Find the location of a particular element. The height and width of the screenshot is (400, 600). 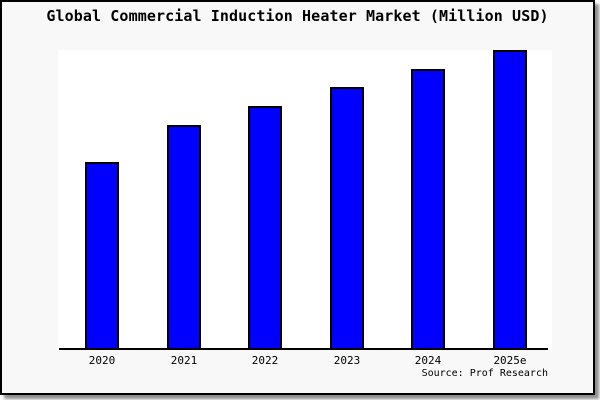

x-tick-label-2024: 2024 is located at coordinates (428, 360).